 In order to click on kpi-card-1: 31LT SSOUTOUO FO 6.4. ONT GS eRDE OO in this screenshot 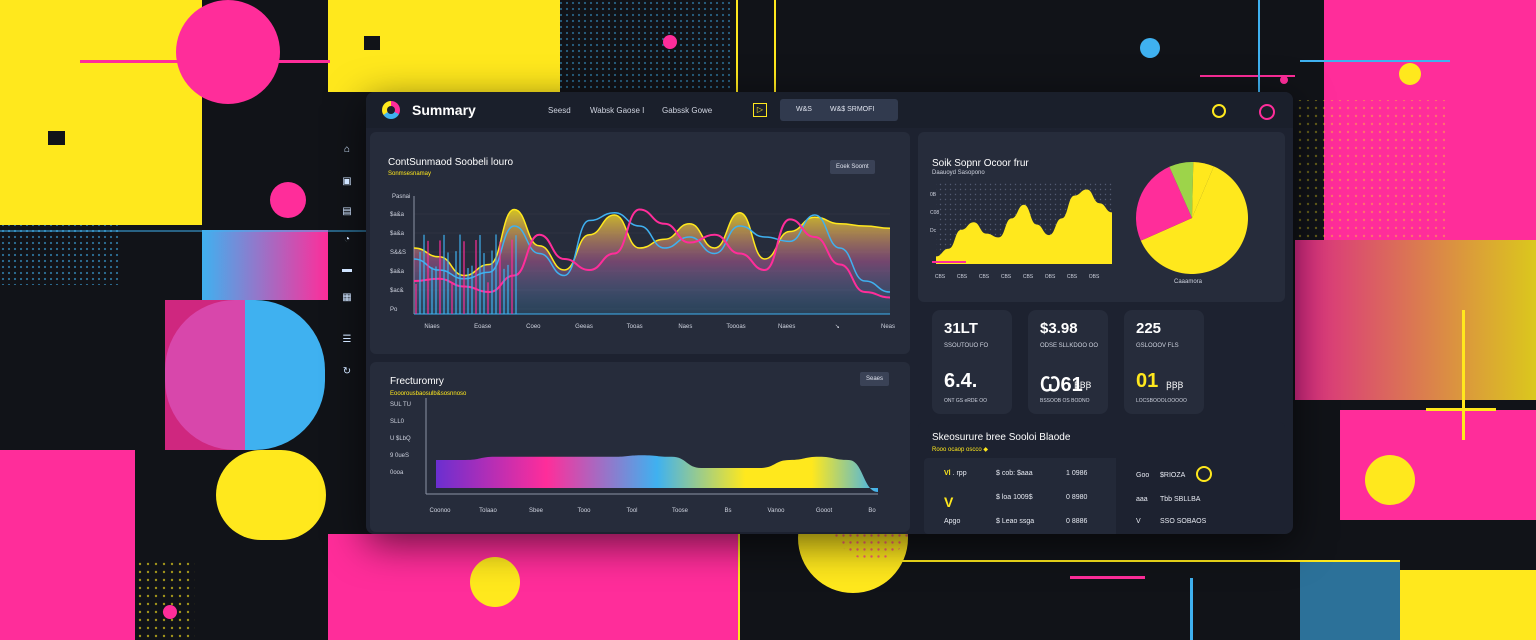, I will do `click(972, 362)`.